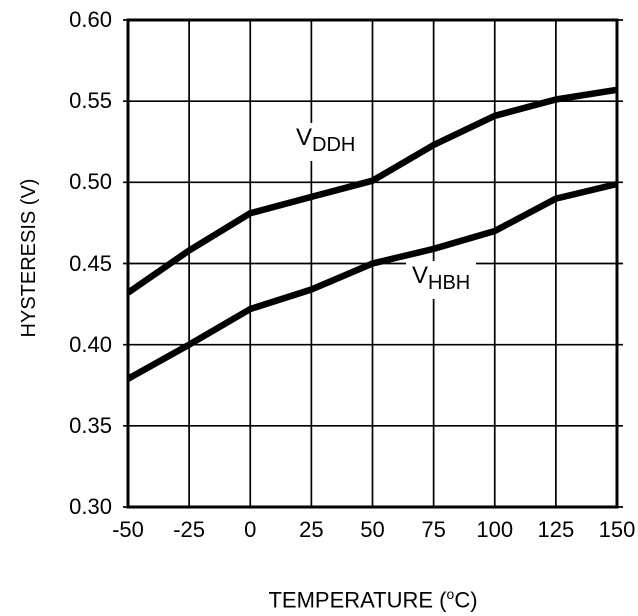 Image resolution: width=638 pixels, height=616 pixels. Describe the element at coordinates (334, 145) in the screenshot. I see `series-label-vddh-sub: DDH` at that location.